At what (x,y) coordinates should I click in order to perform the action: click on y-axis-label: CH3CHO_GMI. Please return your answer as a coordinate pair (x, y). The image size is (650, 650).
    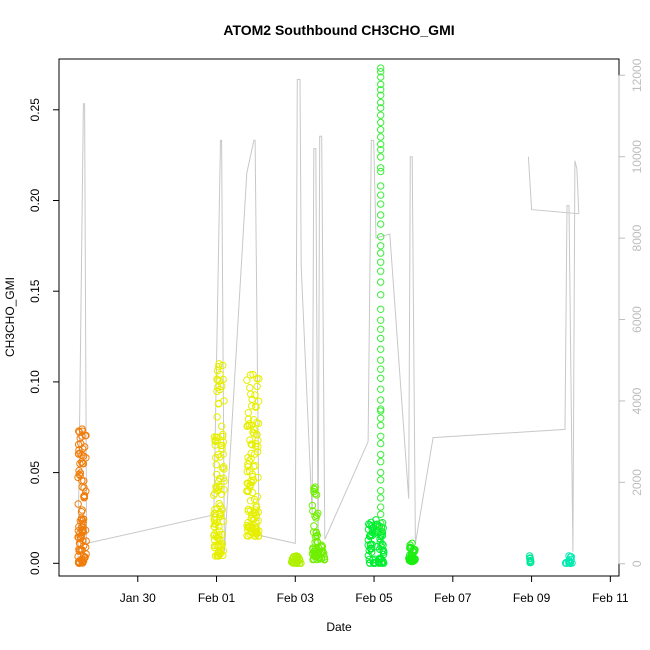
    Looking at the image, I should click on (10, 317).